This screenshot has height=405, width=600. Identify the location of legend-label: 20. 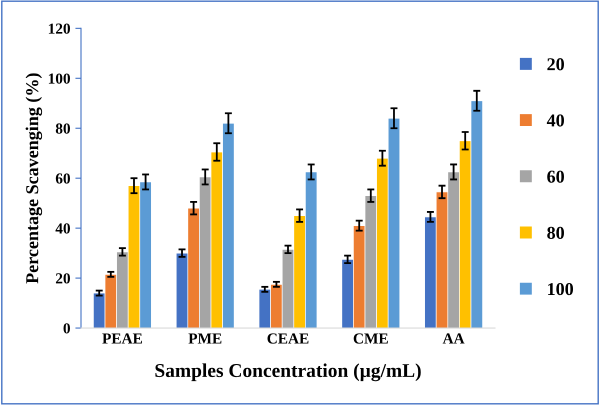
(555, 64).